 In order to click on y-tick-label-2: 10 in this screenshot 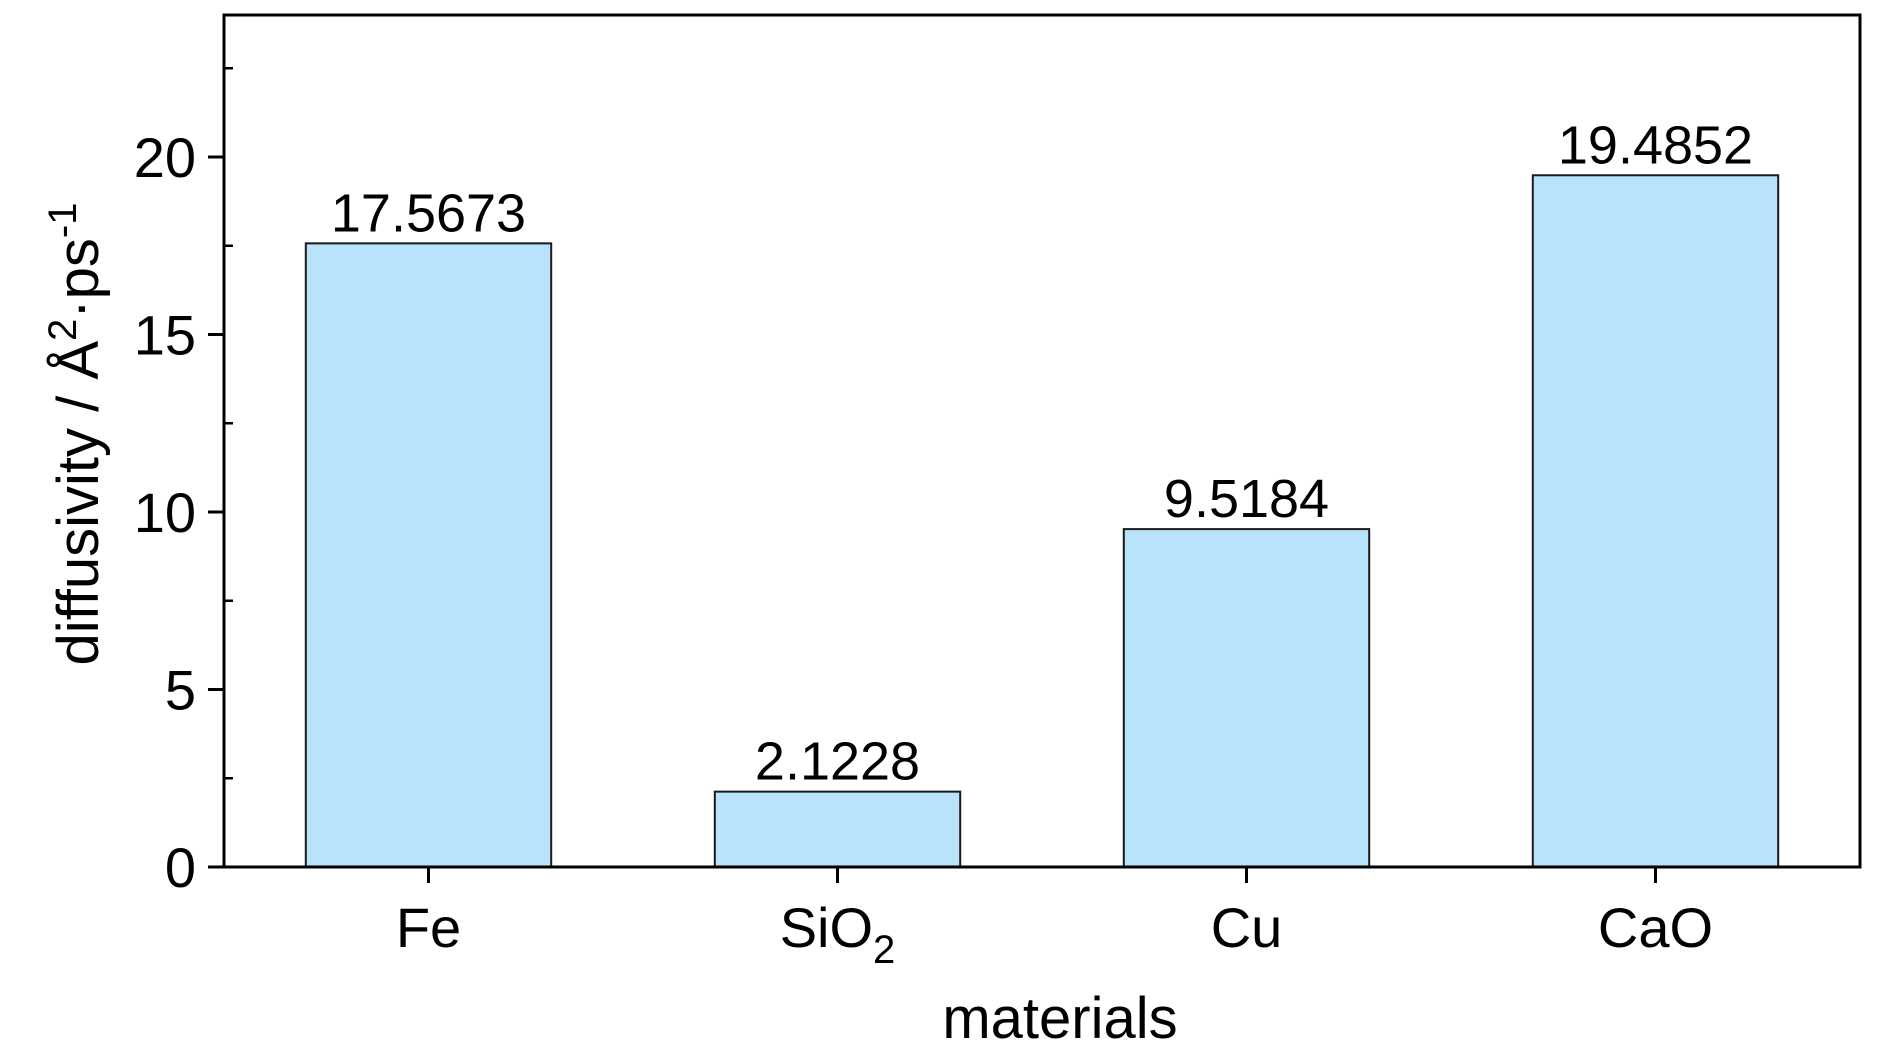, I will do `click(165, 512)`.